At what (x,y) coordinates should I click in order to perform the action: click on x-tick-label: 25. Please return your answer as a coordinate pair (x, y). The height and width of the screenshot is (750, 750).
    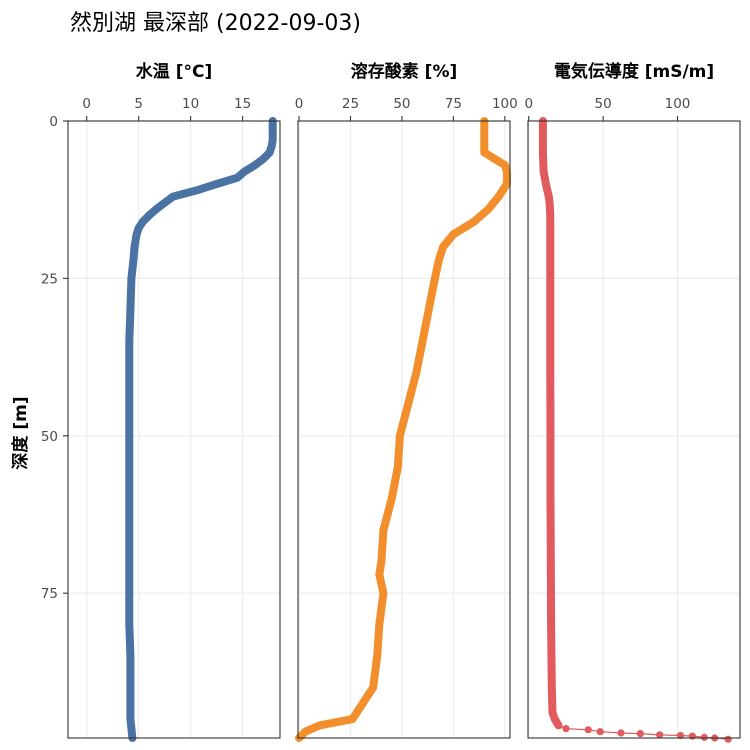
    Looking at the image, I should click on (350, 104).